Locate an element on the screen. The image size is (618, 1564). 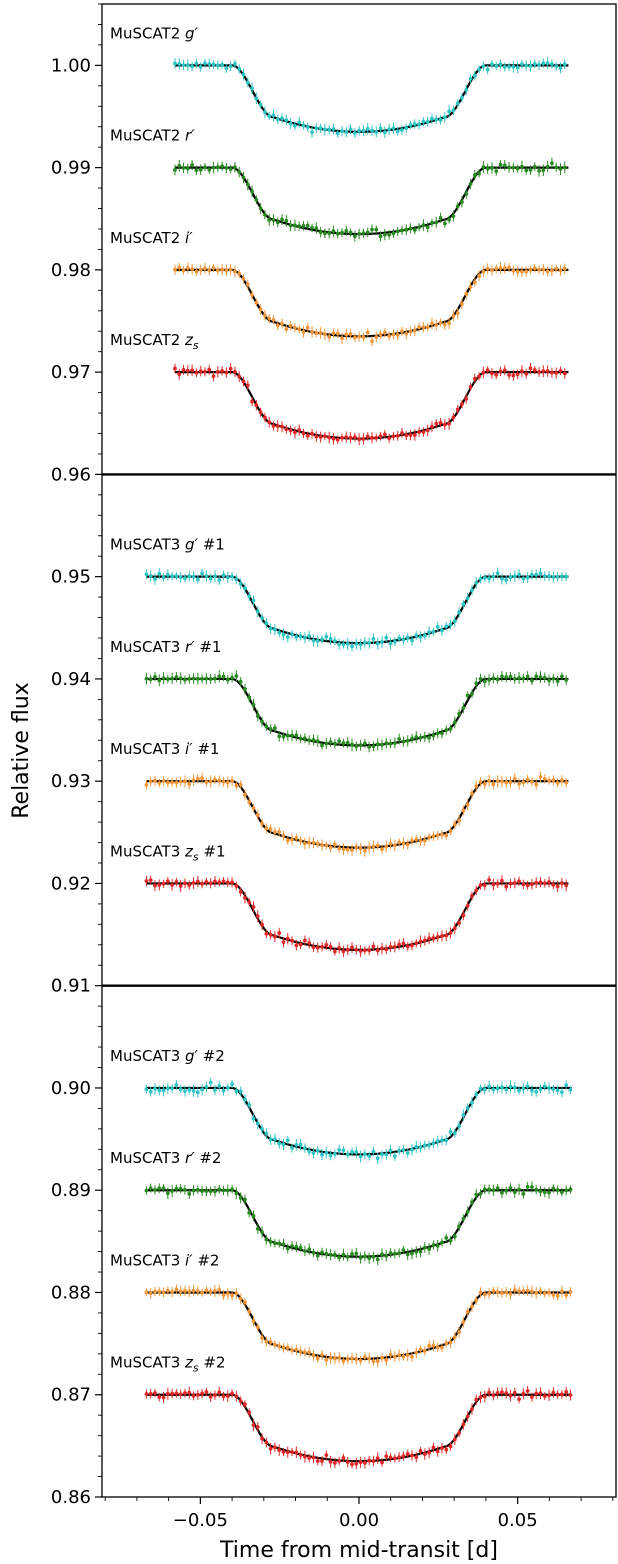
x-axis: −0.05 0.00 0.05 is located at coordinates (359, 1514).